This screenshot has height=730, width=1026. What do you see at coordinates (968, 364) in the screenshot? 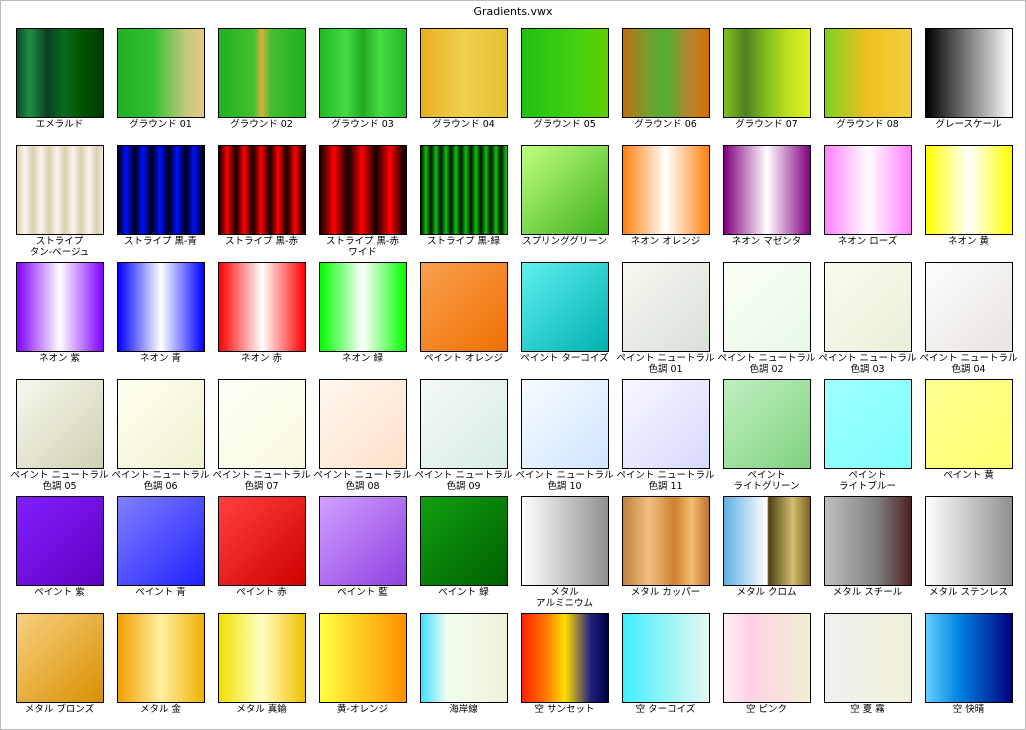
I see `swatch-label: ペイント ニュートラル 色調 04` at bounding box center [968, 364].